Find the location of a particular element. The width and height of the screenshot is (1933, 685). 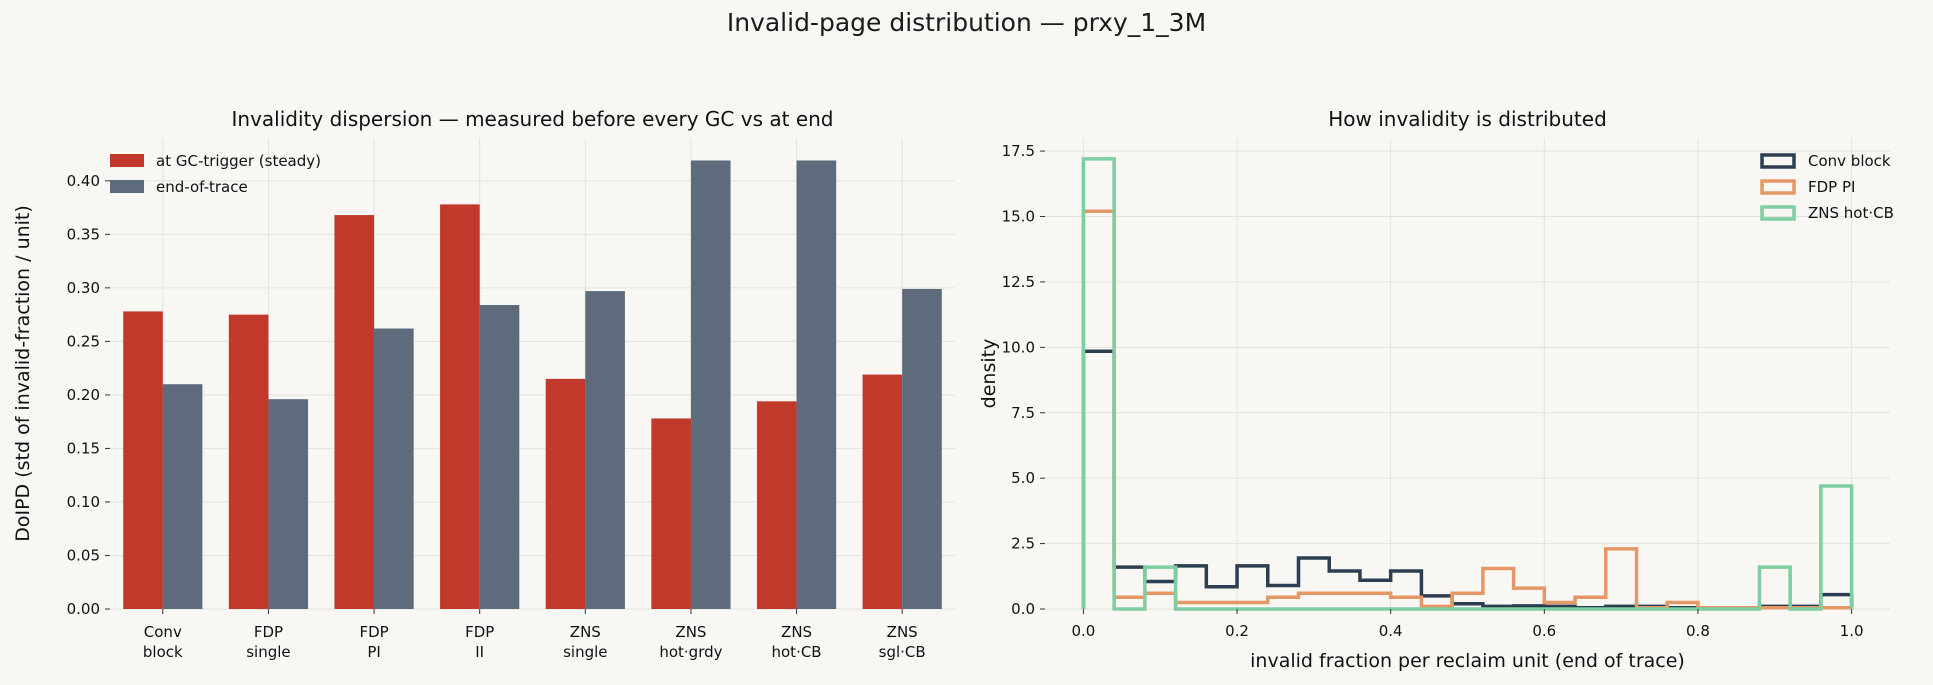

x-tick-label: PI is located at coordinates (373, 652).